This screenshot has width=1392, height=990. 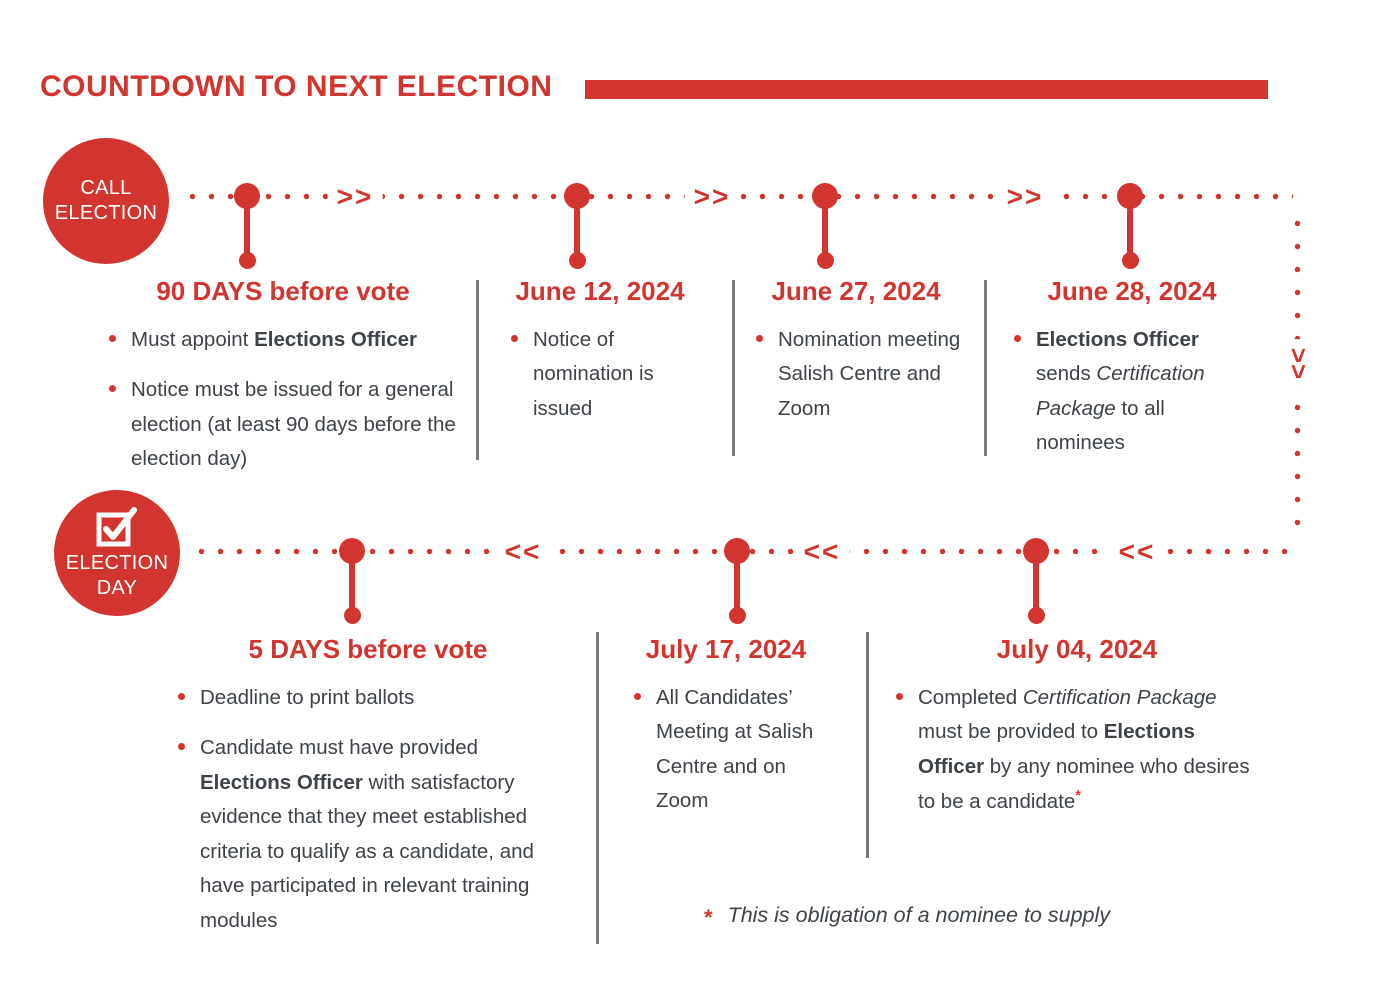 What do you see at coordinates (106, 201) in the screenshot?
I see `call-election-badge: CALL ELECTION` at bounding box center [106, 201].